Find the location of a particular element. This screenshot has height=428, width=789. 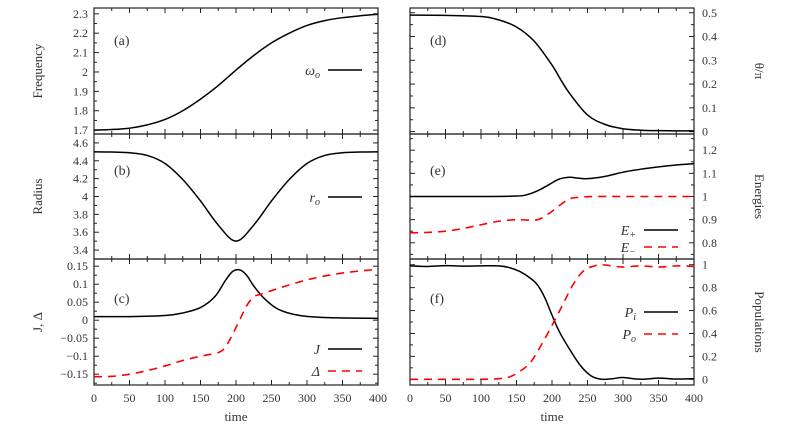

panel-tag: (e) is located at coordinates (438, 171).